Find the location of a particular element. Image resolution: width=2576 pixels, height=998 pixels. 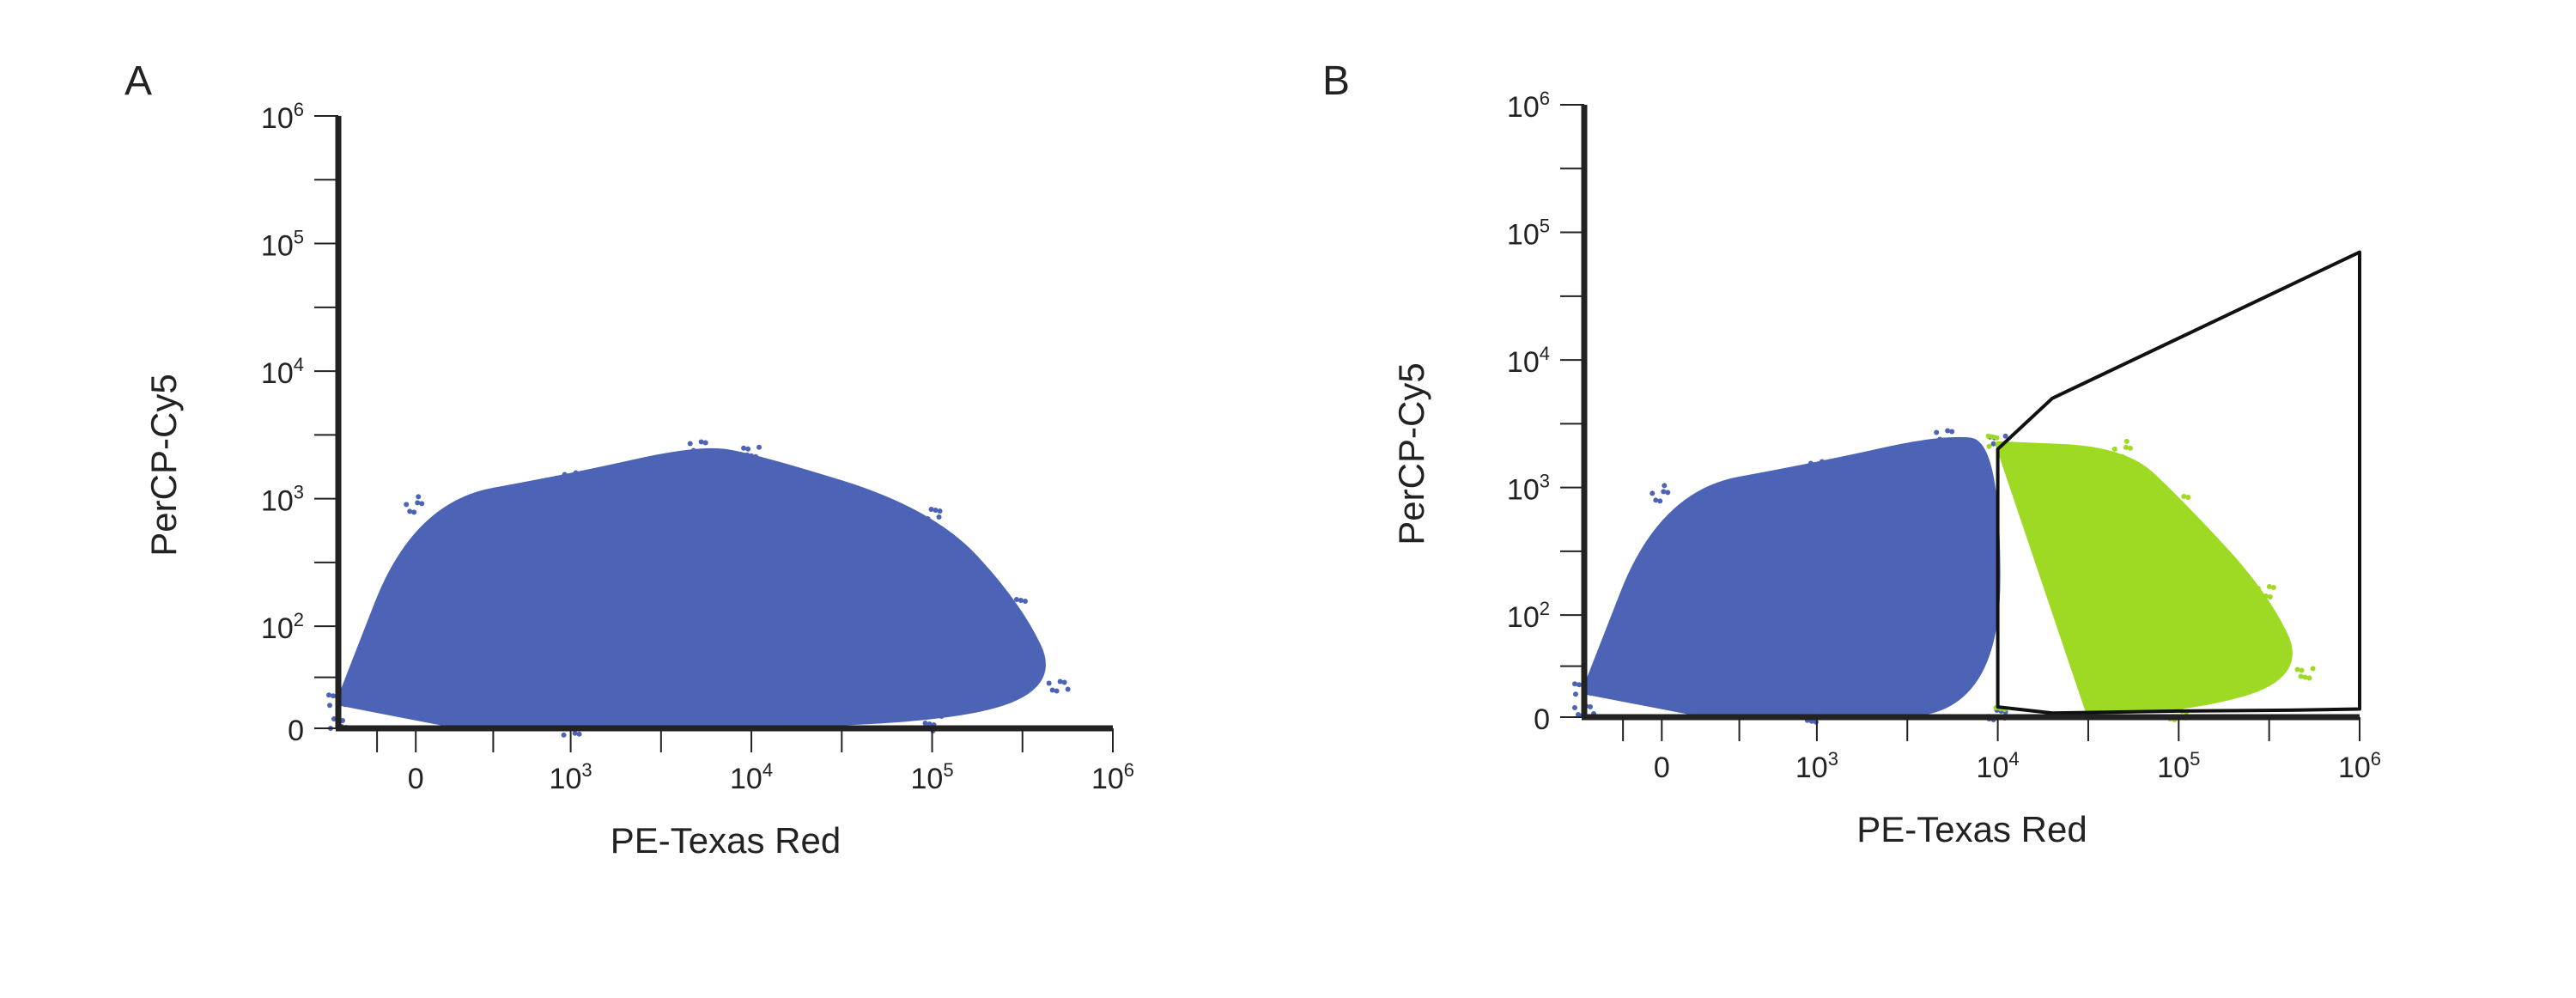

panel-label: B is located at coordinates (1336, 81).